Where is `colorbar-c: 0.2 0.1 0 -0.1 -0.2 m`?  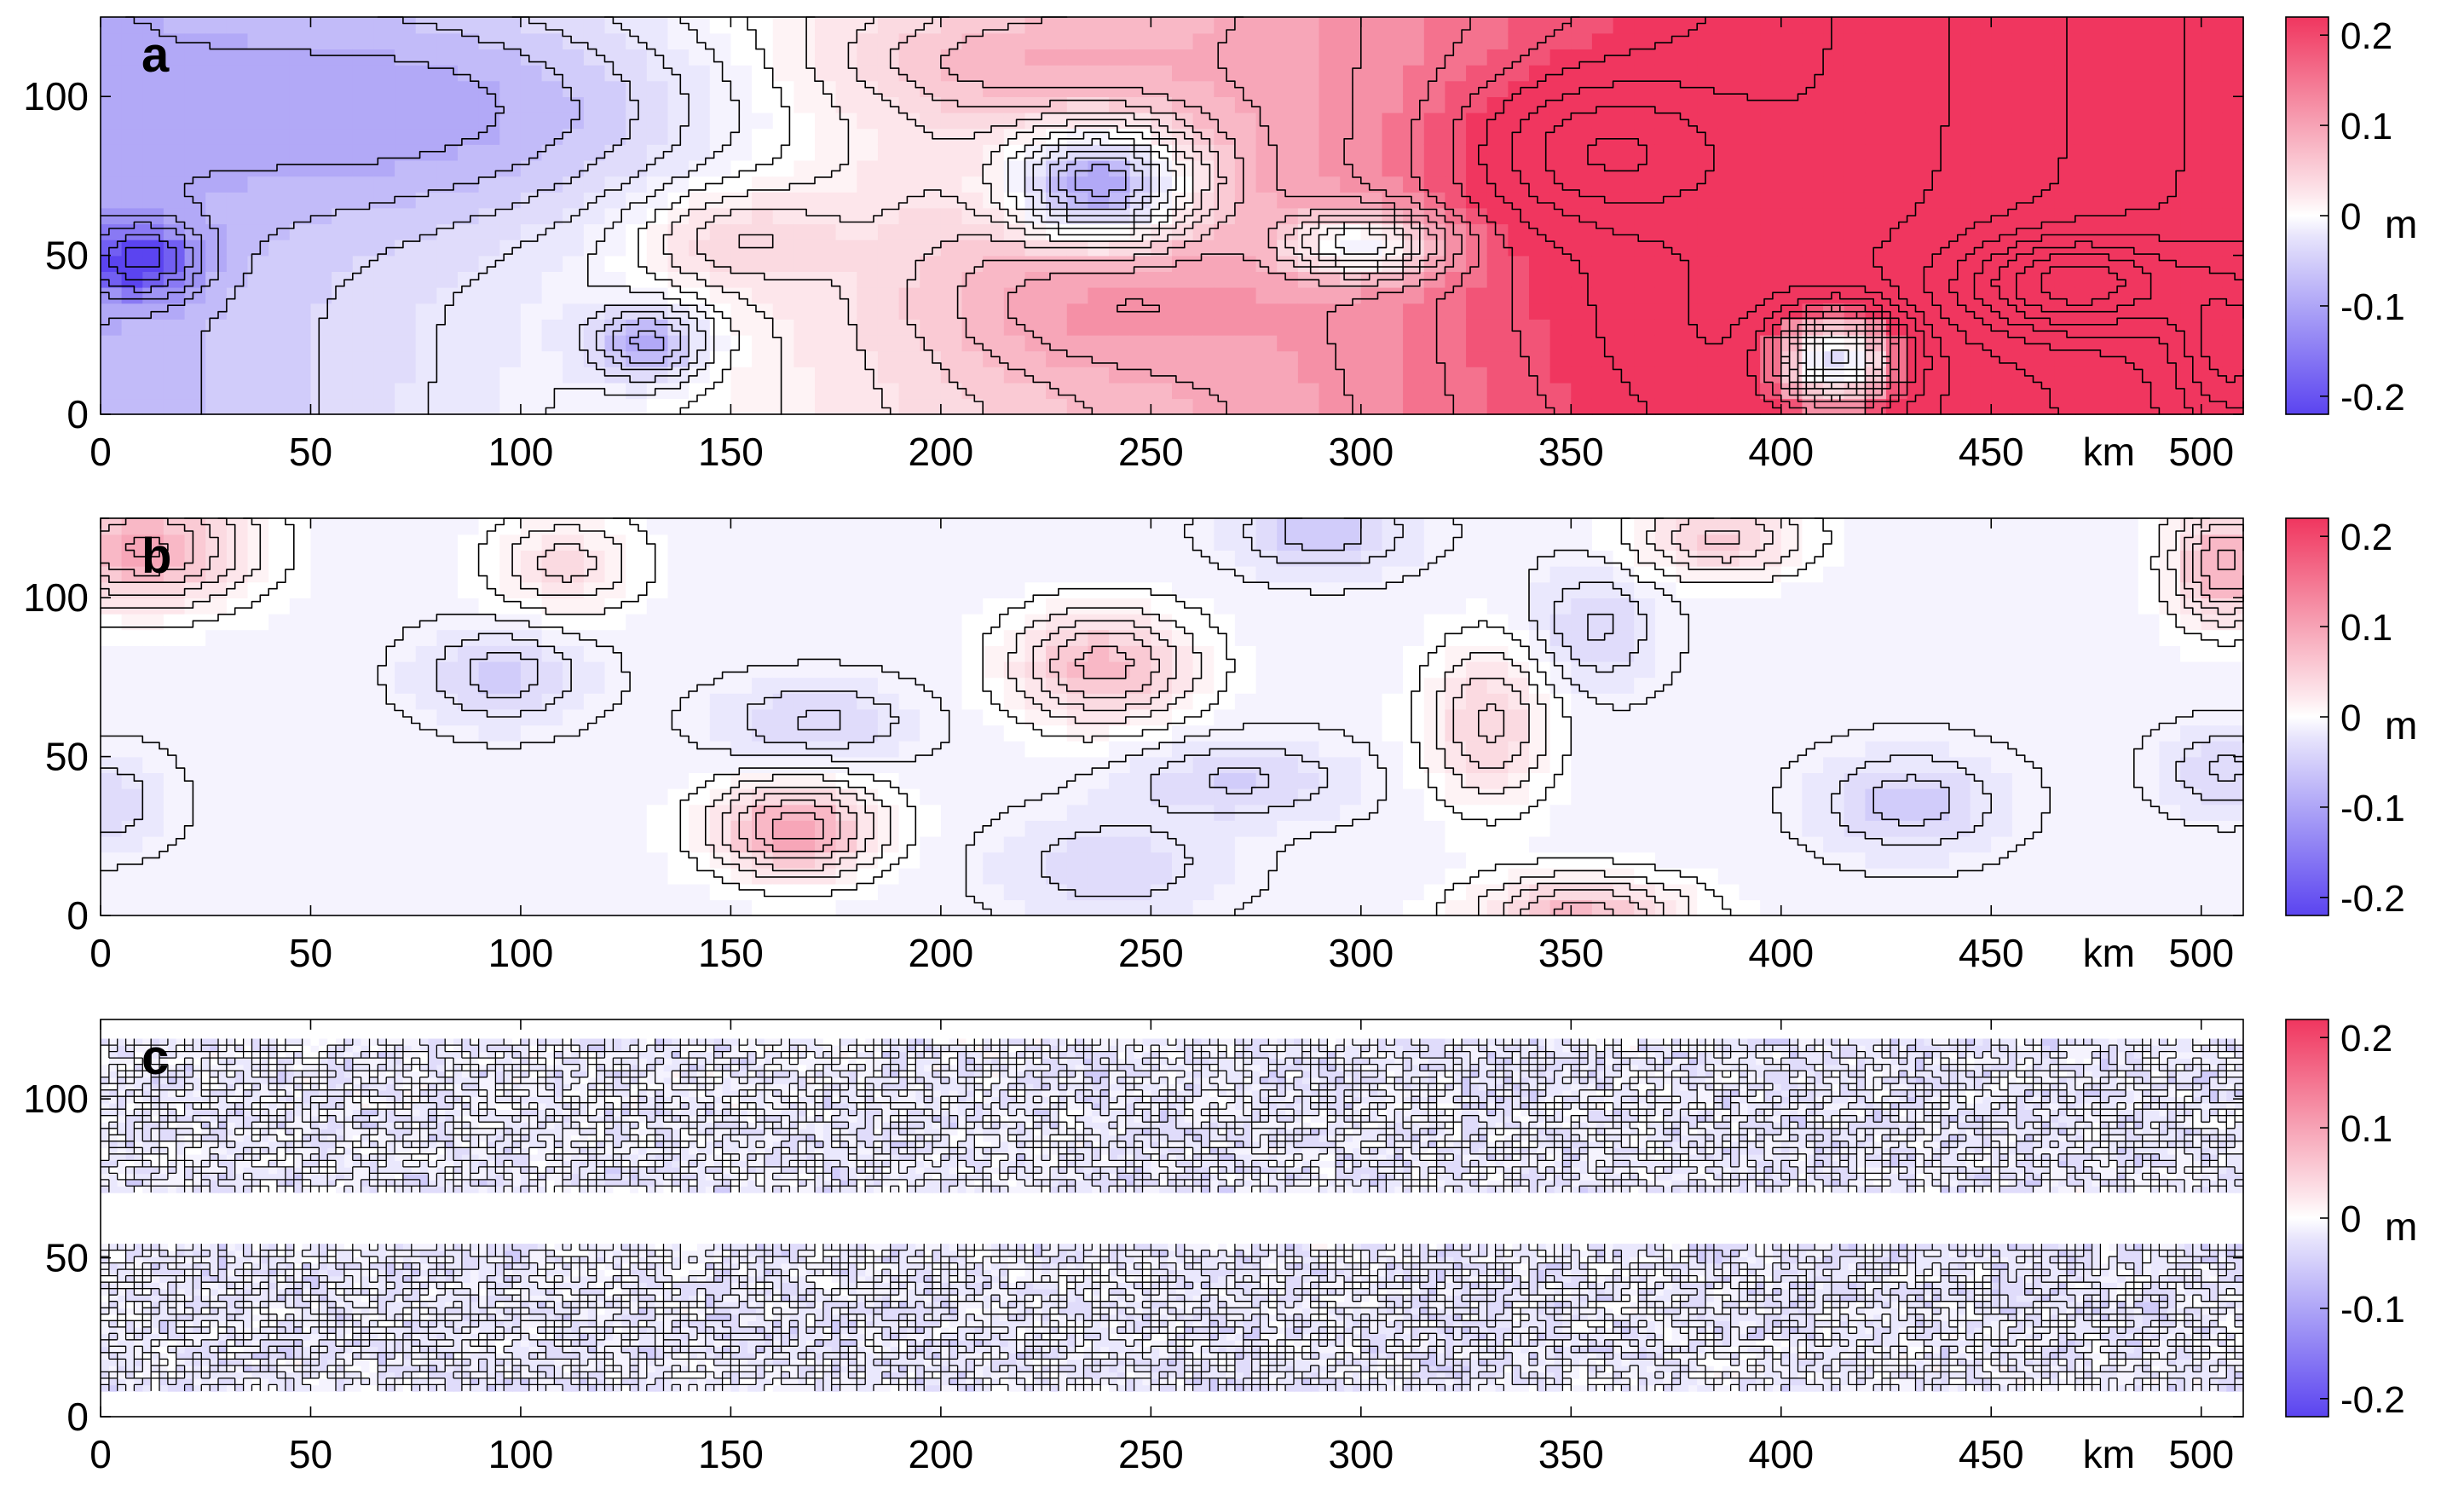 colorbar-c: 0.2 0.1 0 -0.1 -0.2 m is located at coordinates (2351, 1219).